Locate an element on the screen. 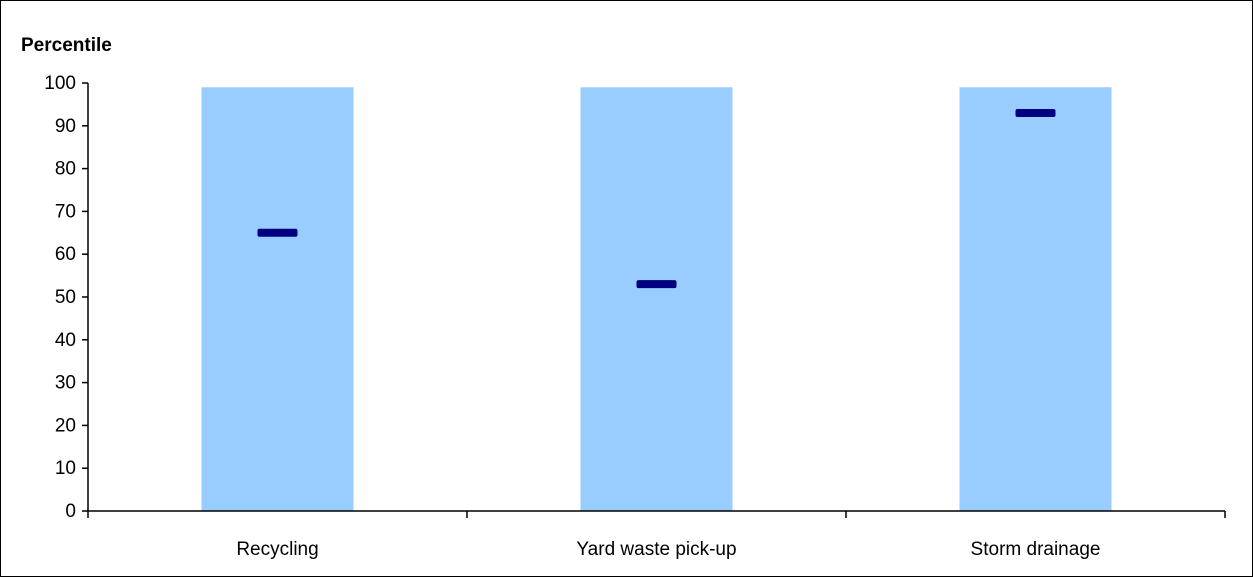  x-tick-label: Yard waste pick-up is located at coordinates (656, 549).